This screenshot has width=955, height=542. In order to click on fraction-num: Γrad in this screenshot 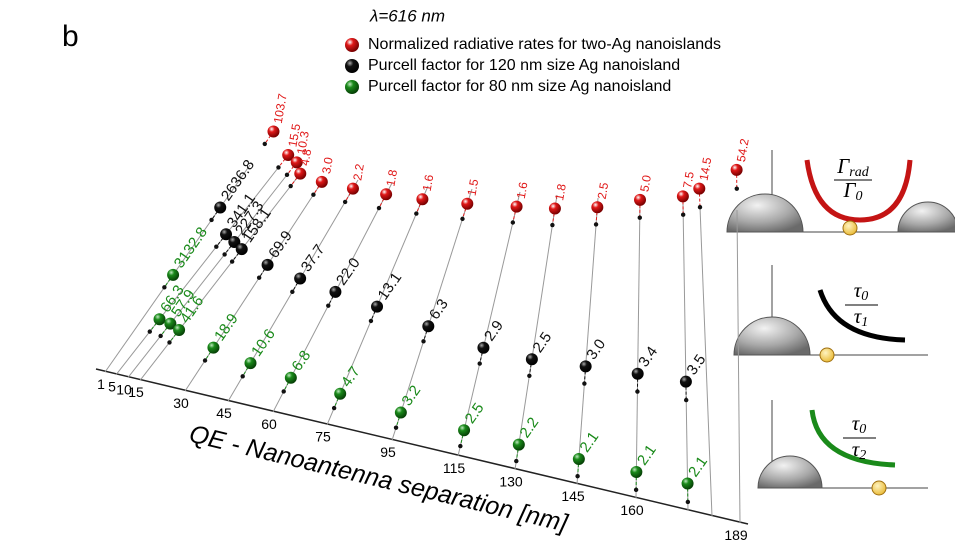, I will do `click(852, 167)`.